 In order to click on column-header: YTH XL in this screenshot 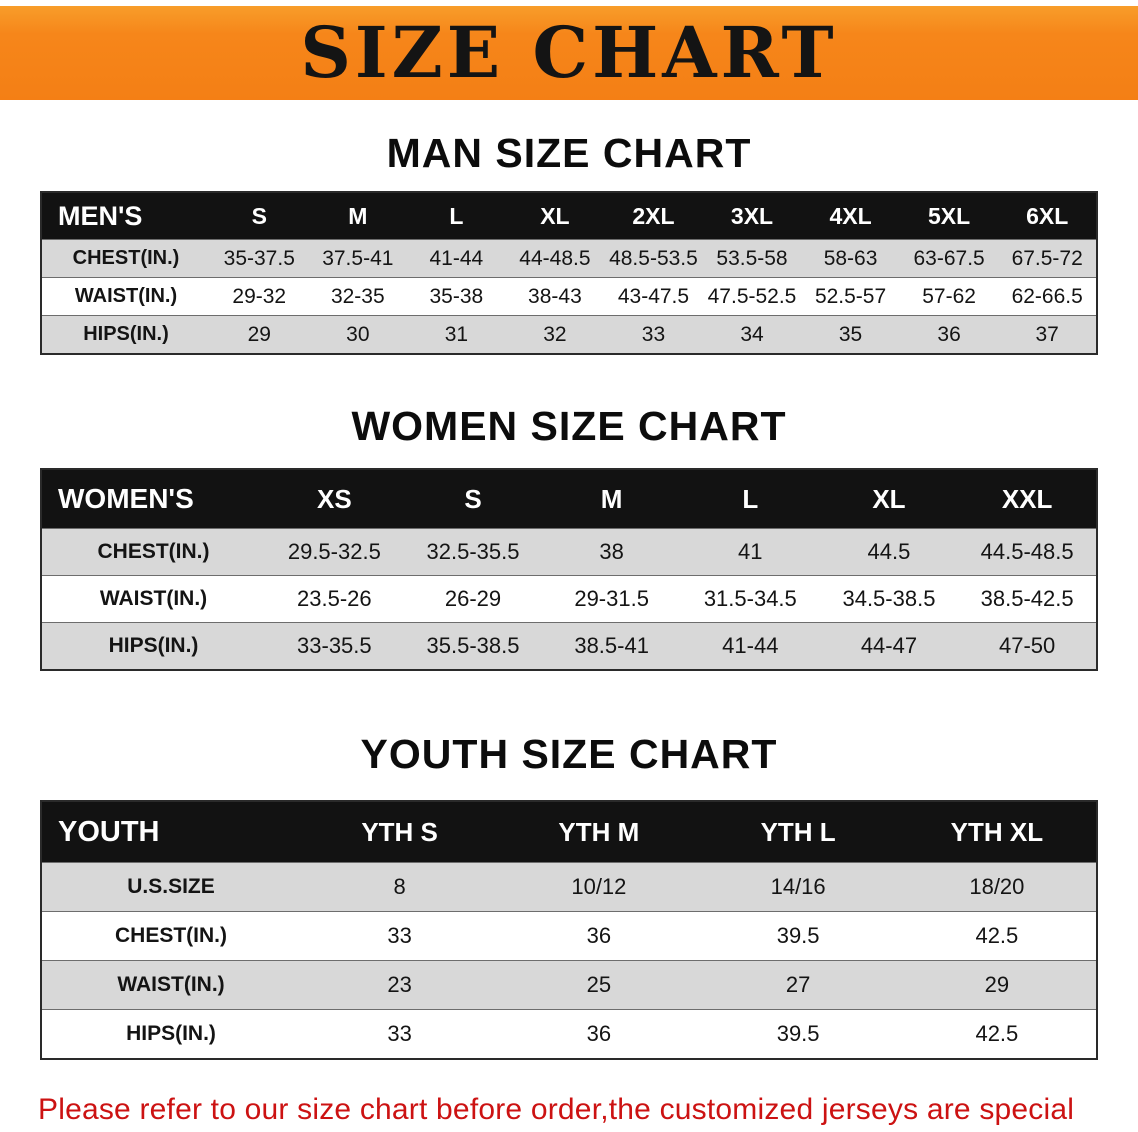, I will do `click(997, 832)`.